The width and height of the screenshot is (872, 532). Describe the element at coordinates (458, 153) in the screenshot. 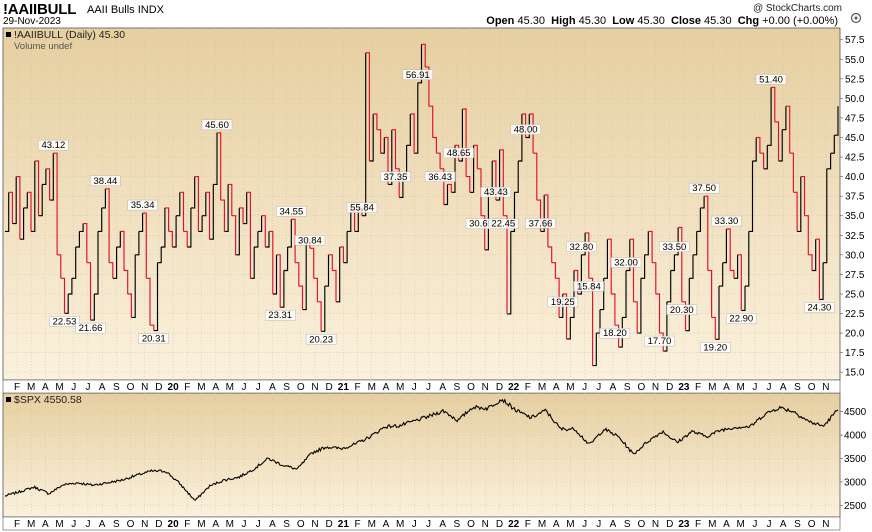

I see `data-label: 48.65` at that location.